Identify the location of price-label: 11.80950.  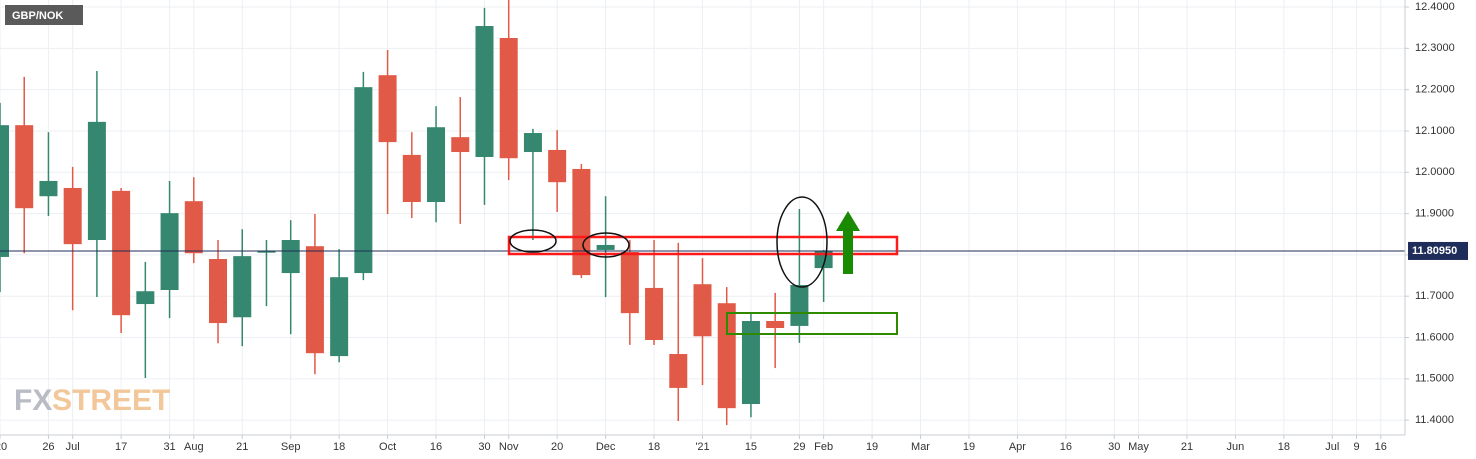
(1434, 251).